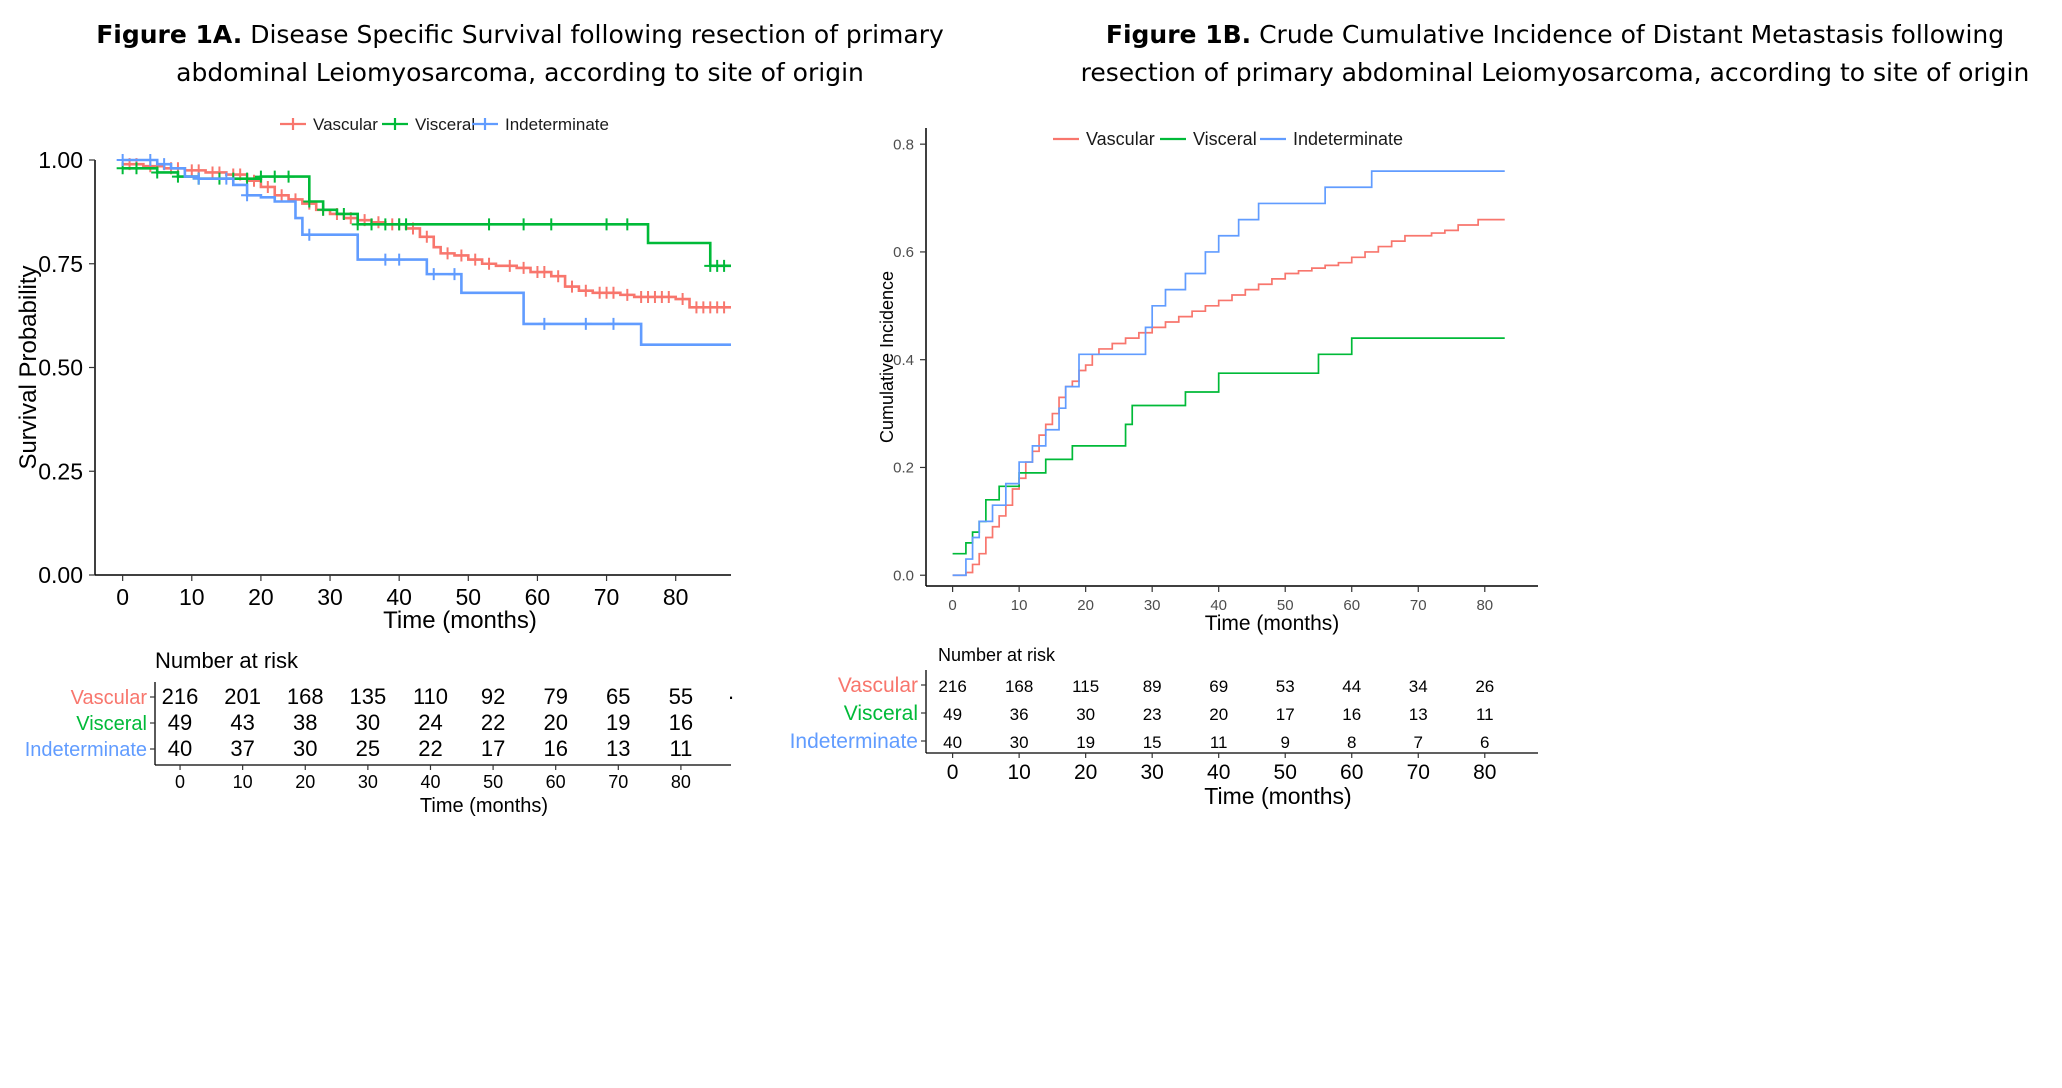  I want to click on y-tick-label: 0.75, so click(60, 264).